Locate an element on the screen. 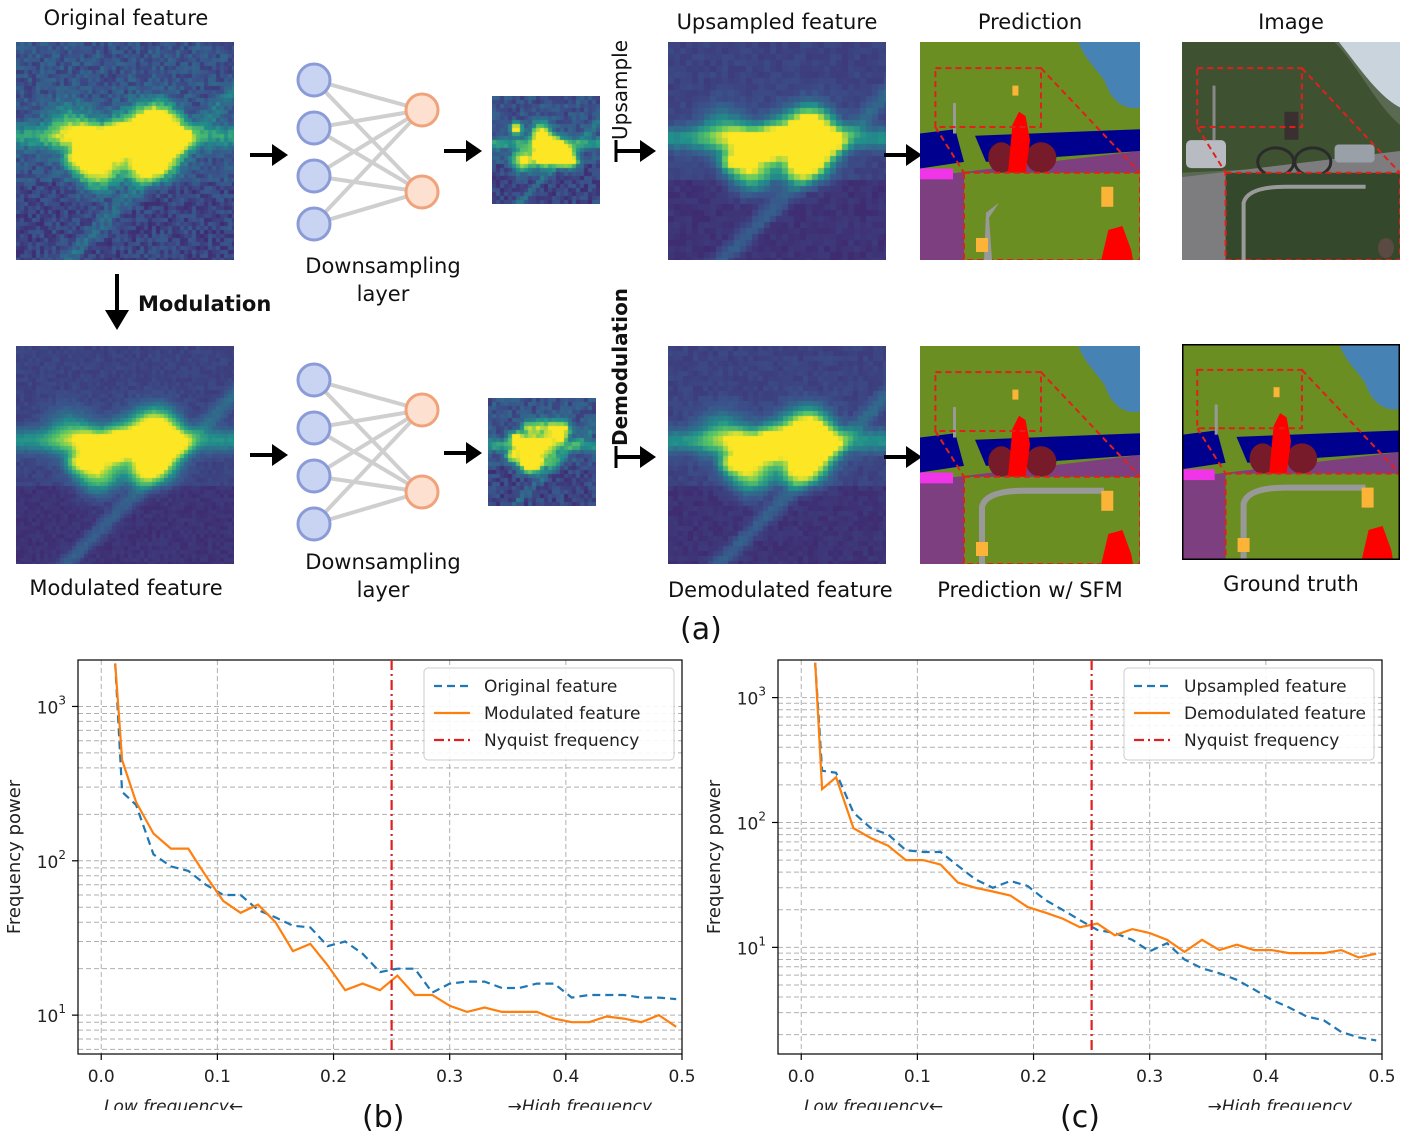  input-street-photo is located at coordinates (1291, 151).